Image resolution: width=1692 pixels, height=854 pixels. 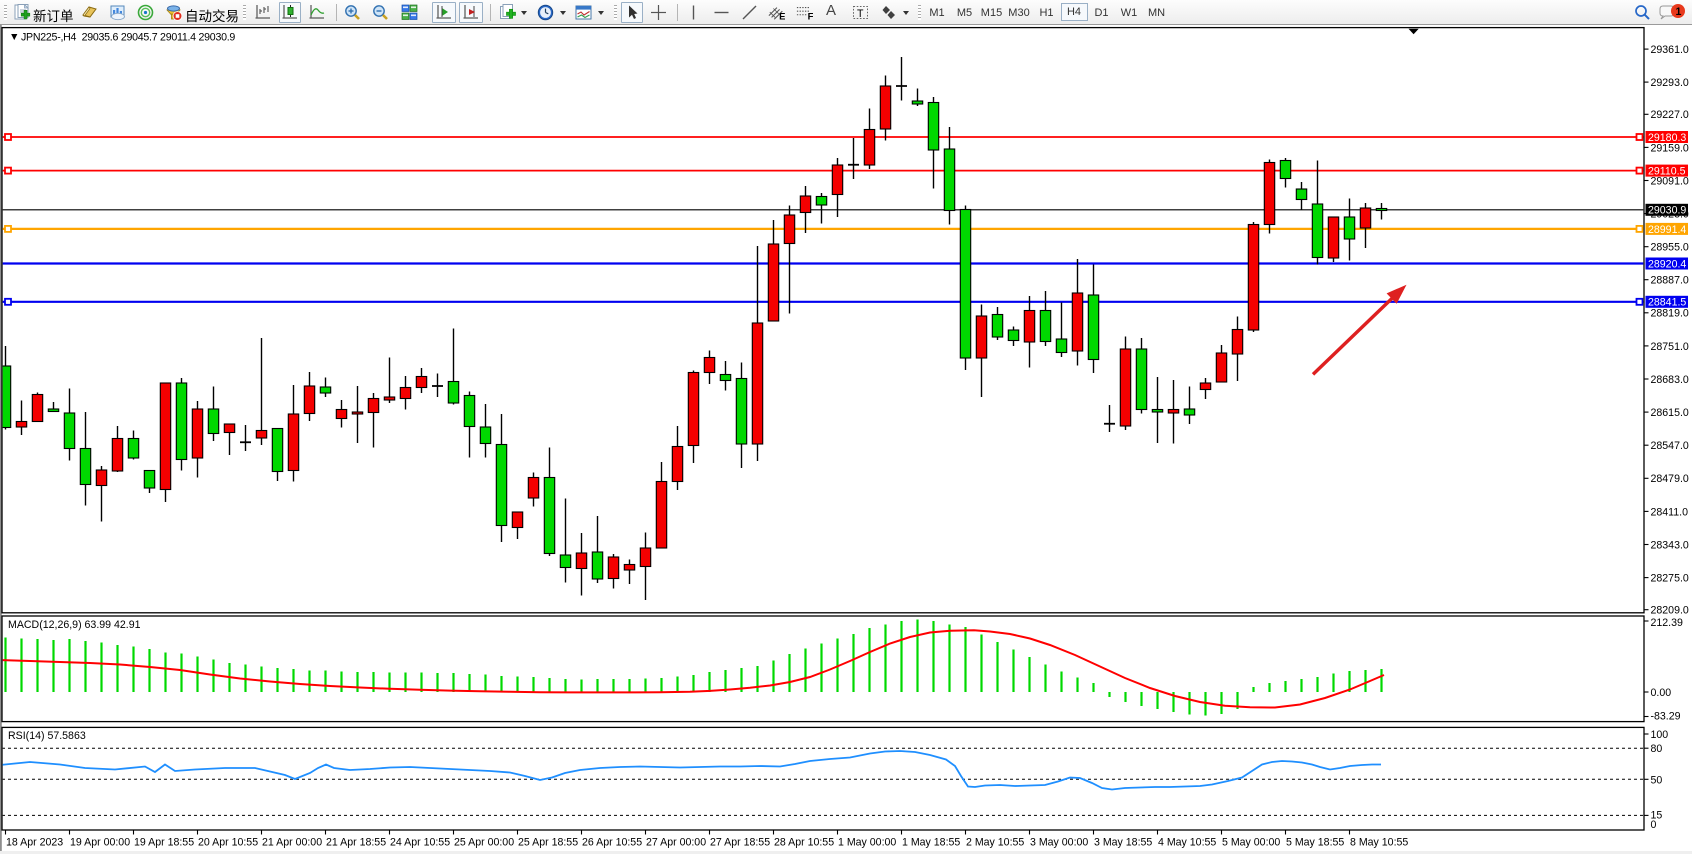 I want to click on svg-text: 26 Apr 10:55, so click(x=612, y=843).